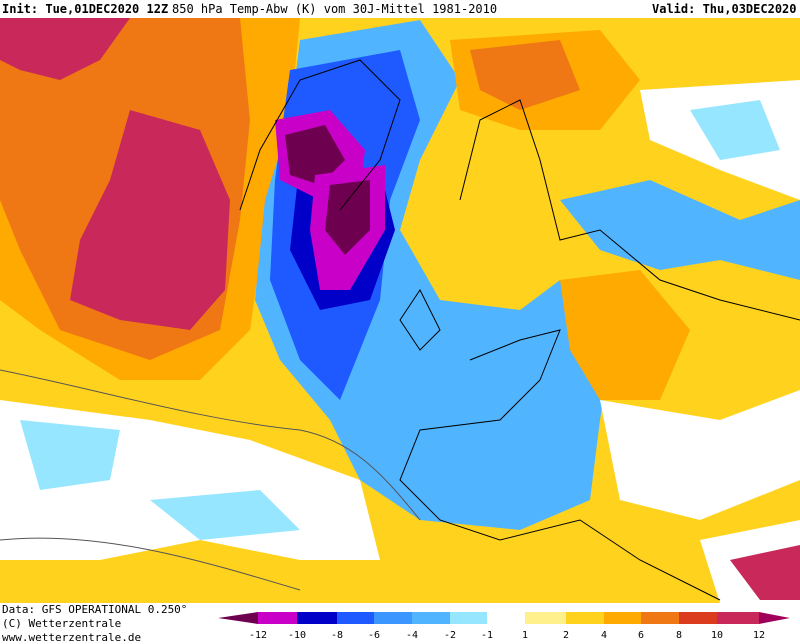  Describe the element at coordinates (726, 9) in the screenshot. I see `valid-time: Valid: Thu,03DEC2020 12Z` at that location.